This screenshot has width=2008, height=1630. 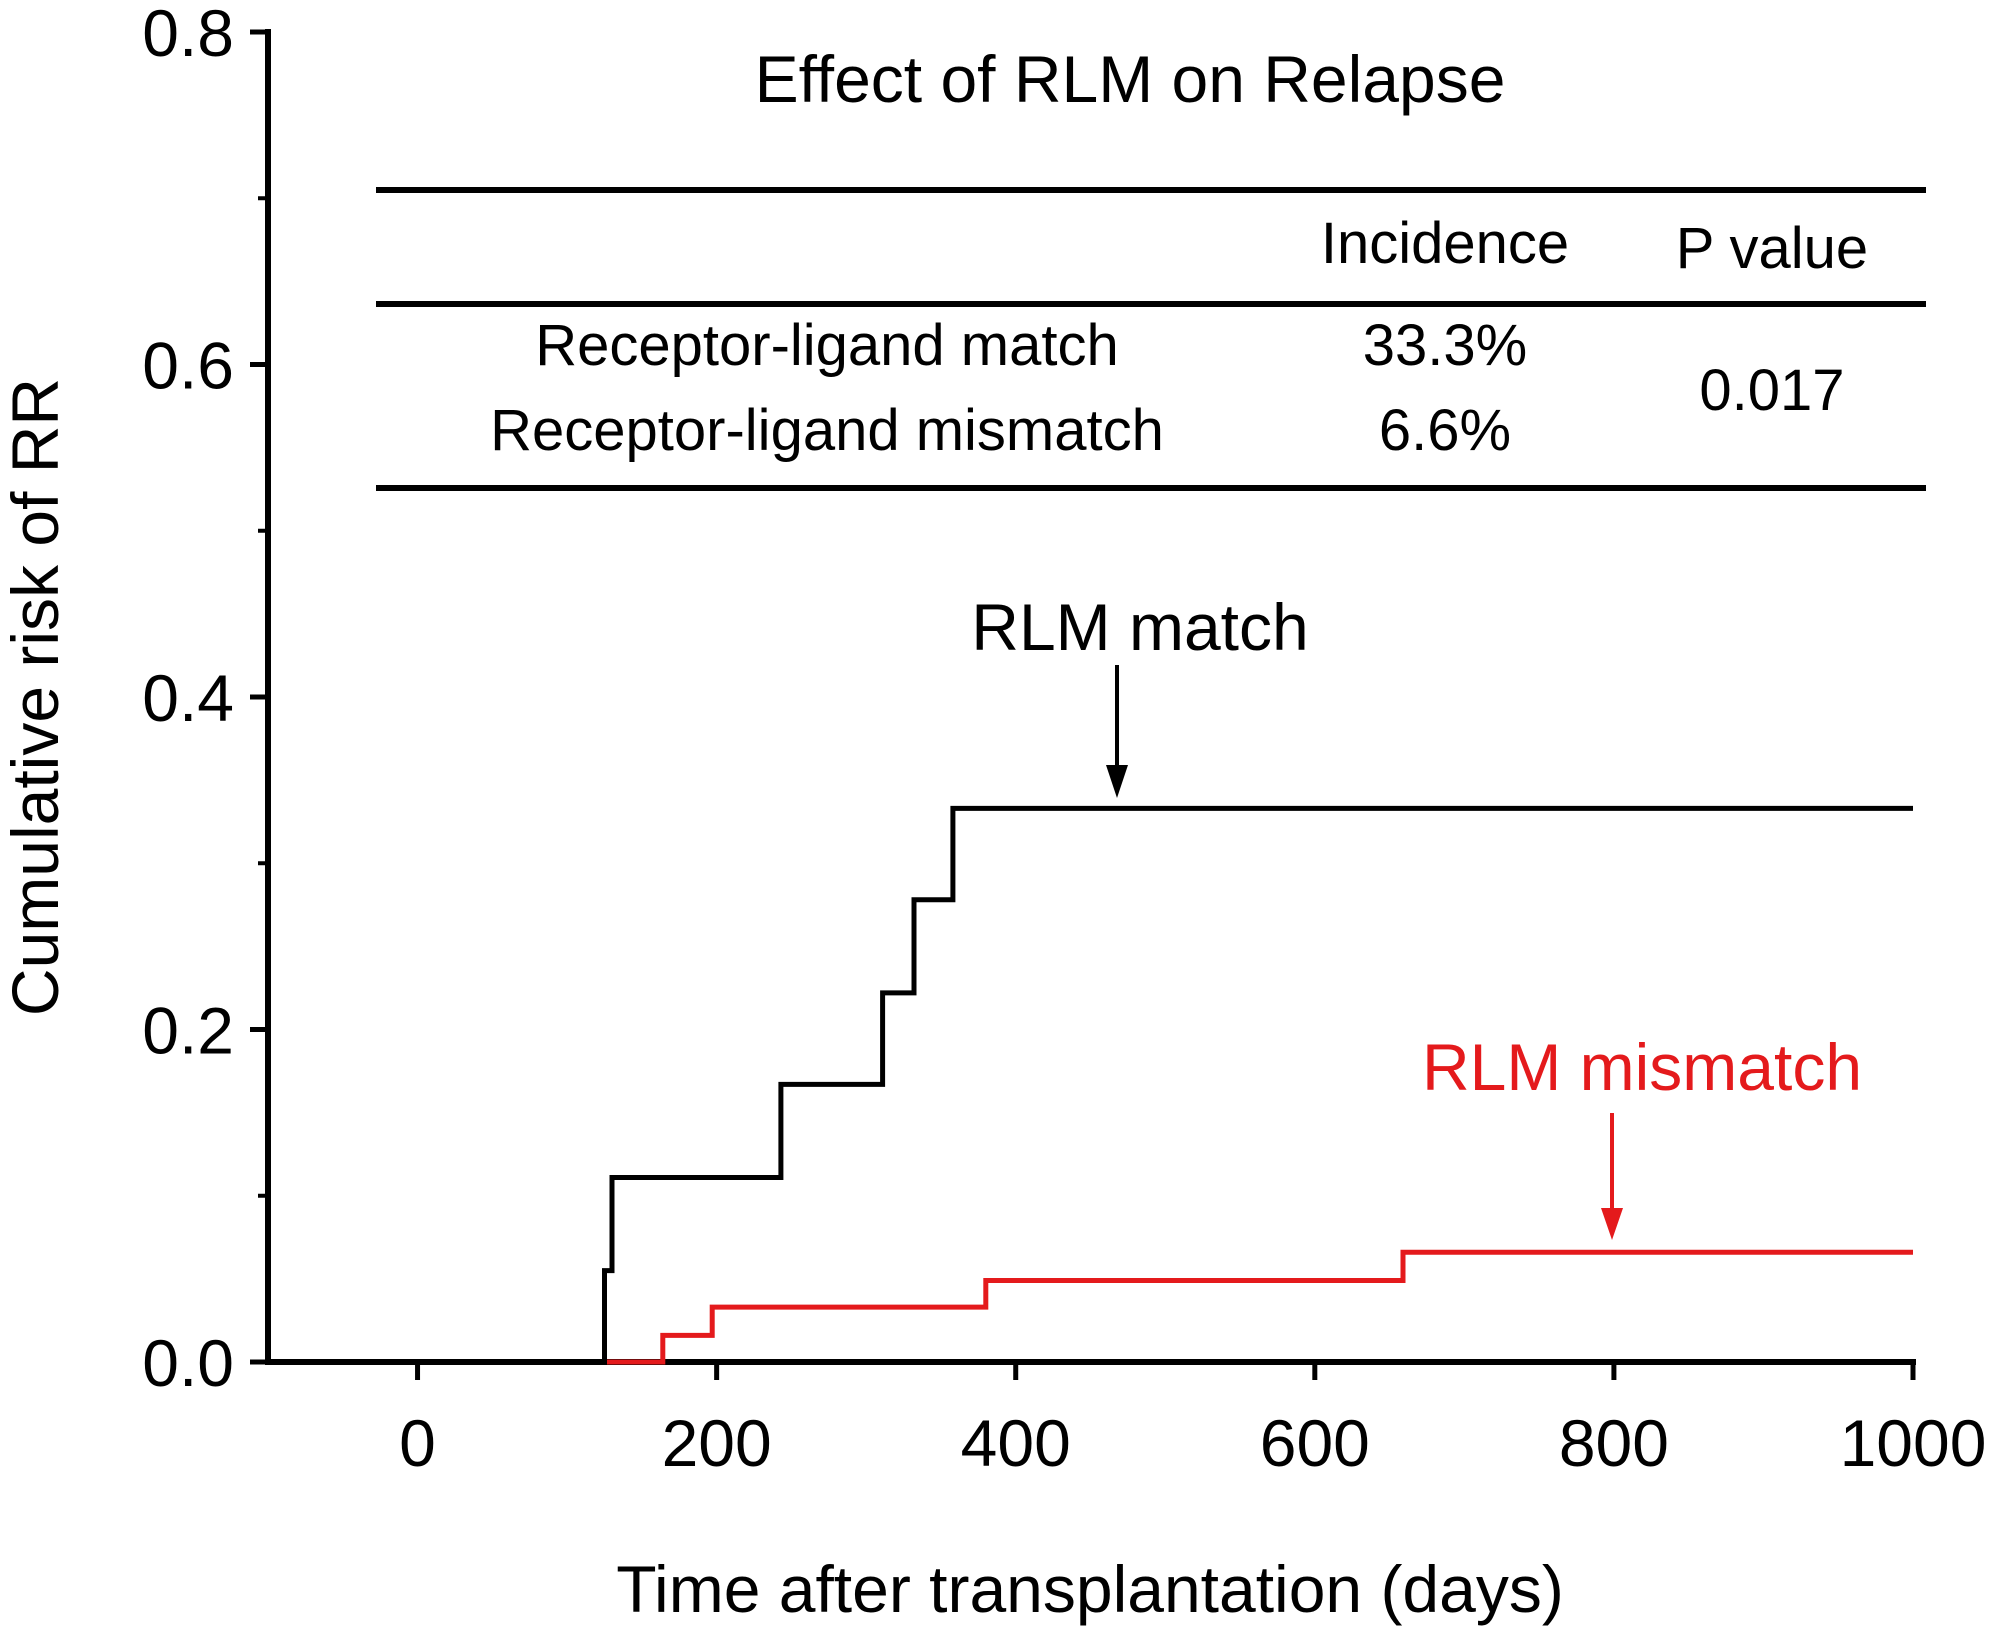 I want to click on x-tick-label: 200, so click(x=717, y=1443).